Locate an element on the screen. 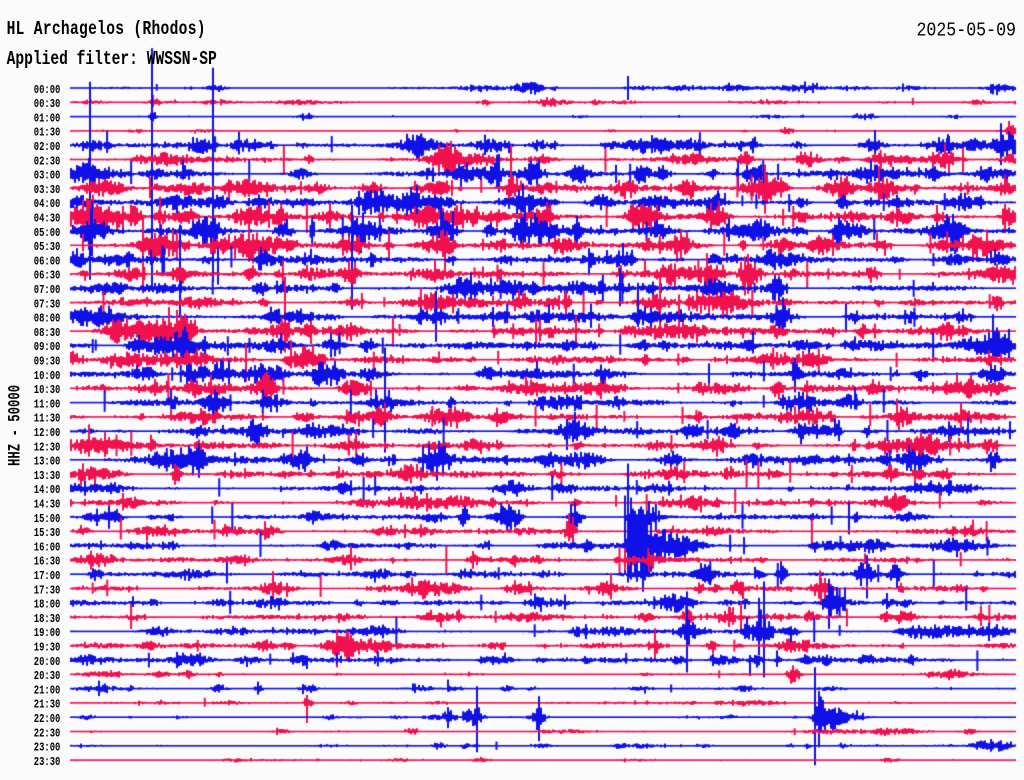  svg-text: 19:00 is located at coordinates (47, 634).